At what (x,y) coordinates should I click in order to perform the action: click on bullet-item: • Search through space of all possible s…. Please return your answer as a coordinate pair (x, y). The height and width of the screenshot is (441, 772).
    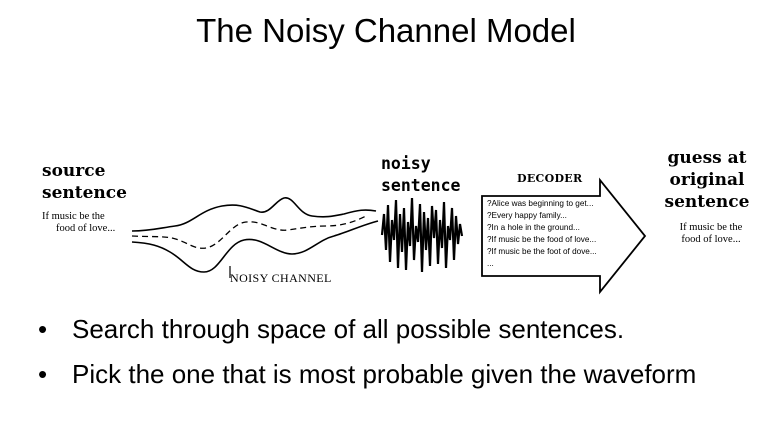
    Looking at the image, I should click on (395, 329).